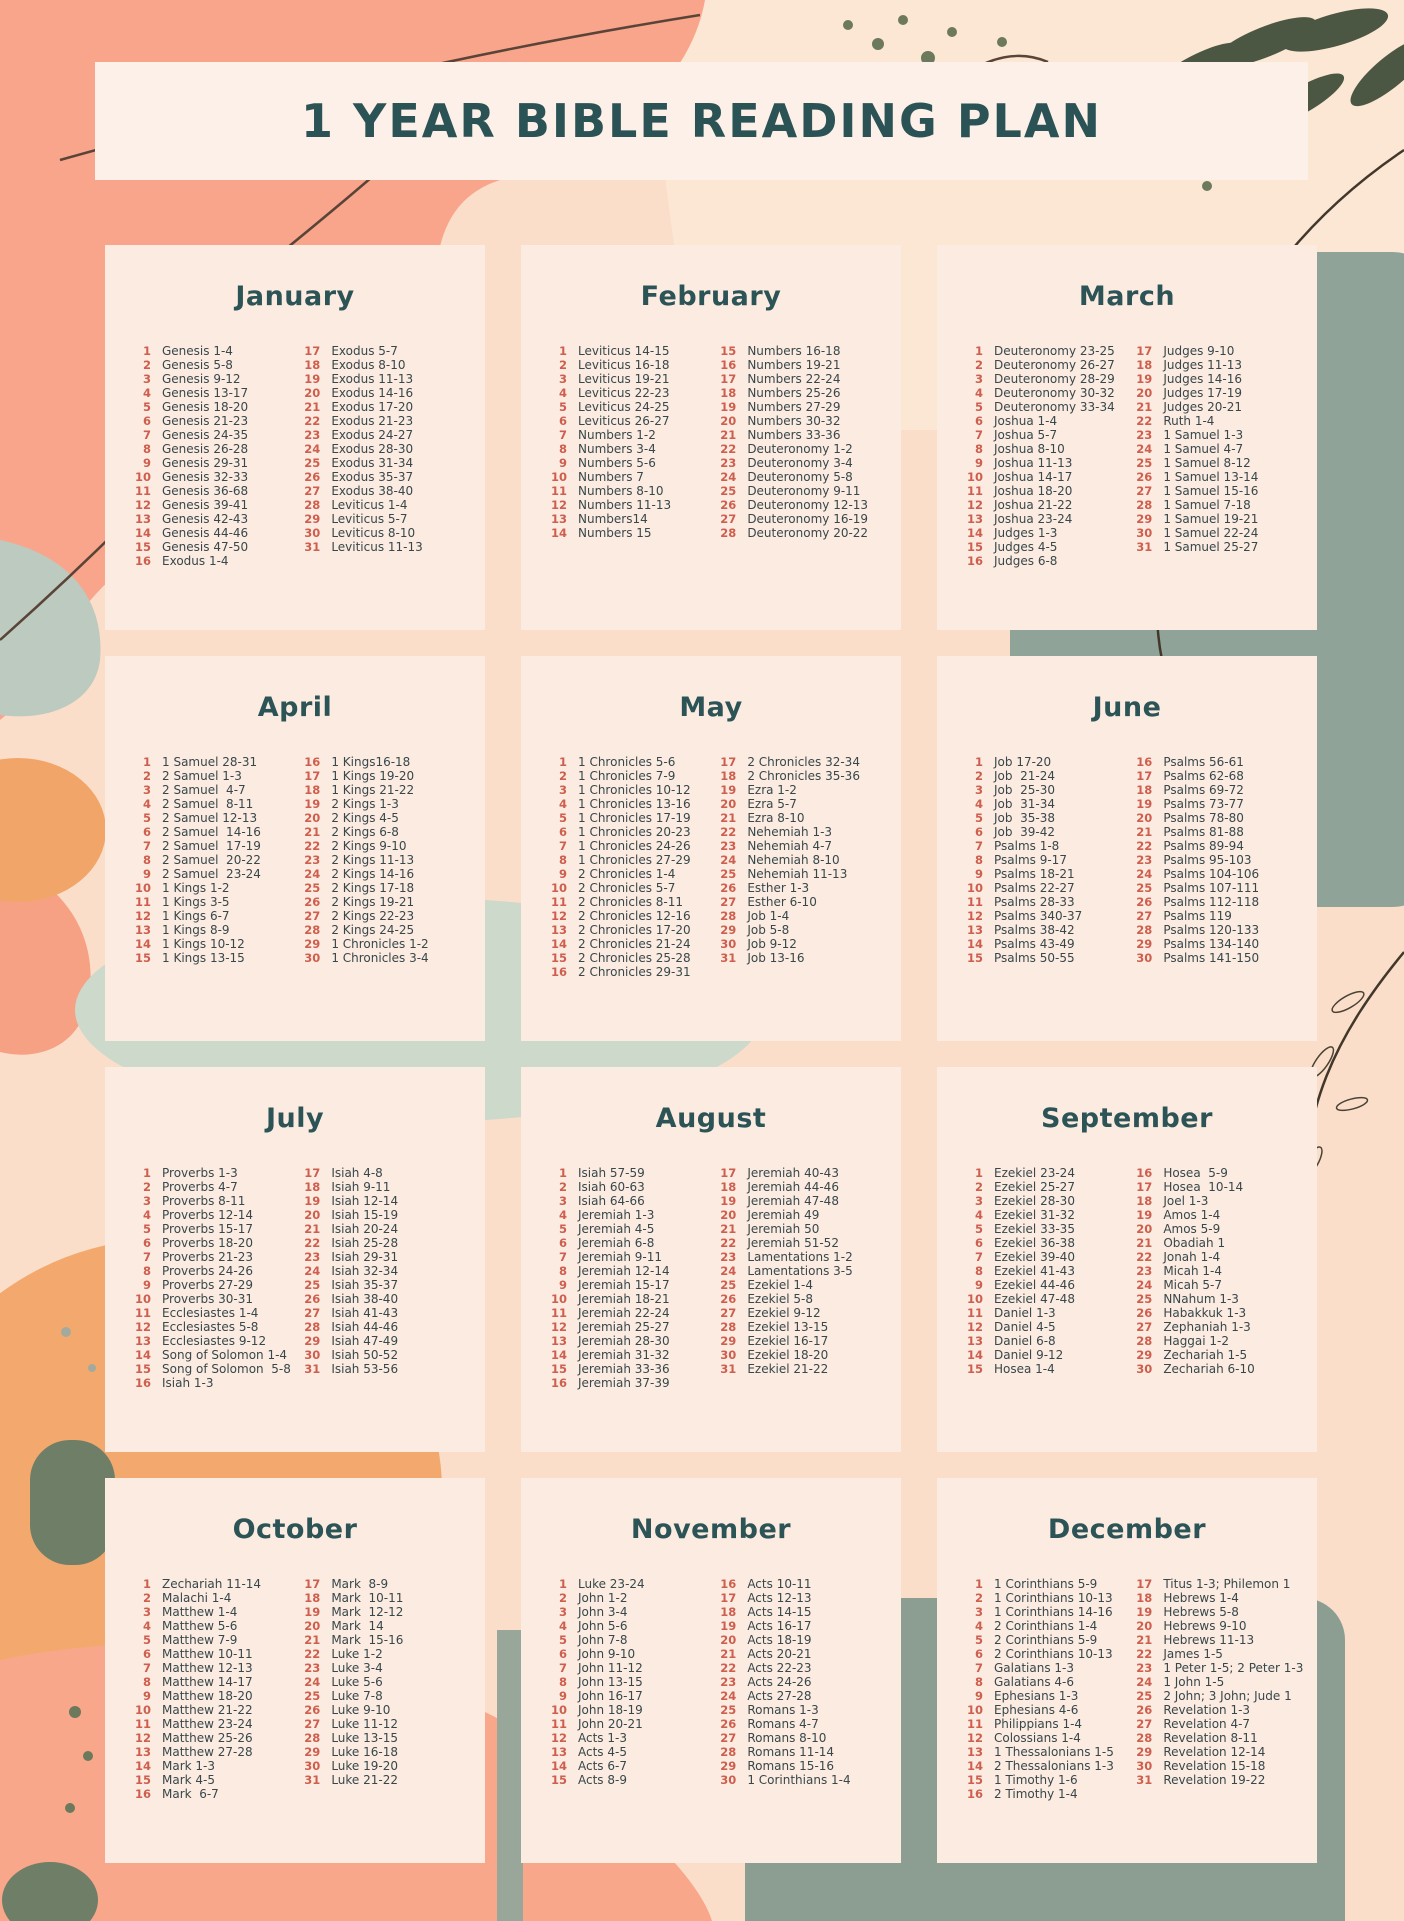 This screenshot has width=1404, height=1921. I want to click on reading-row: 20 Amos 5-9, so click(1211, 1229).